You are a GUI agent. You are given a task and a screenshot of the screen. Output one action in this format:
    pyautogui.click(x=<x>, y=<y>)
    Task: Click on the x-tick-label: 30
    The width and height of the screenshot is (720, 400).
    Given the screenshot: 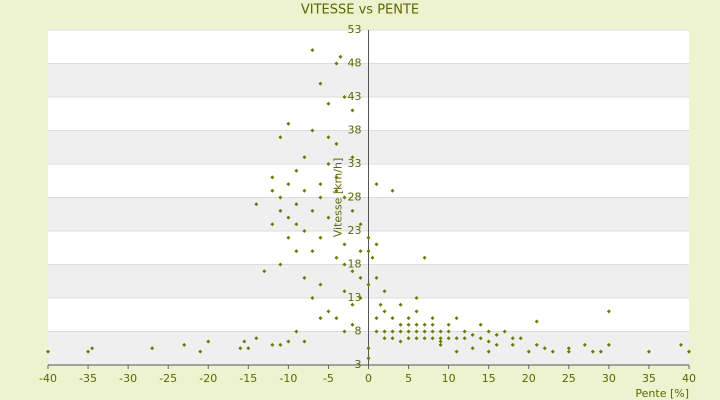 What is the action you would take?
    pyautogui.click(x=609, y=378)
    